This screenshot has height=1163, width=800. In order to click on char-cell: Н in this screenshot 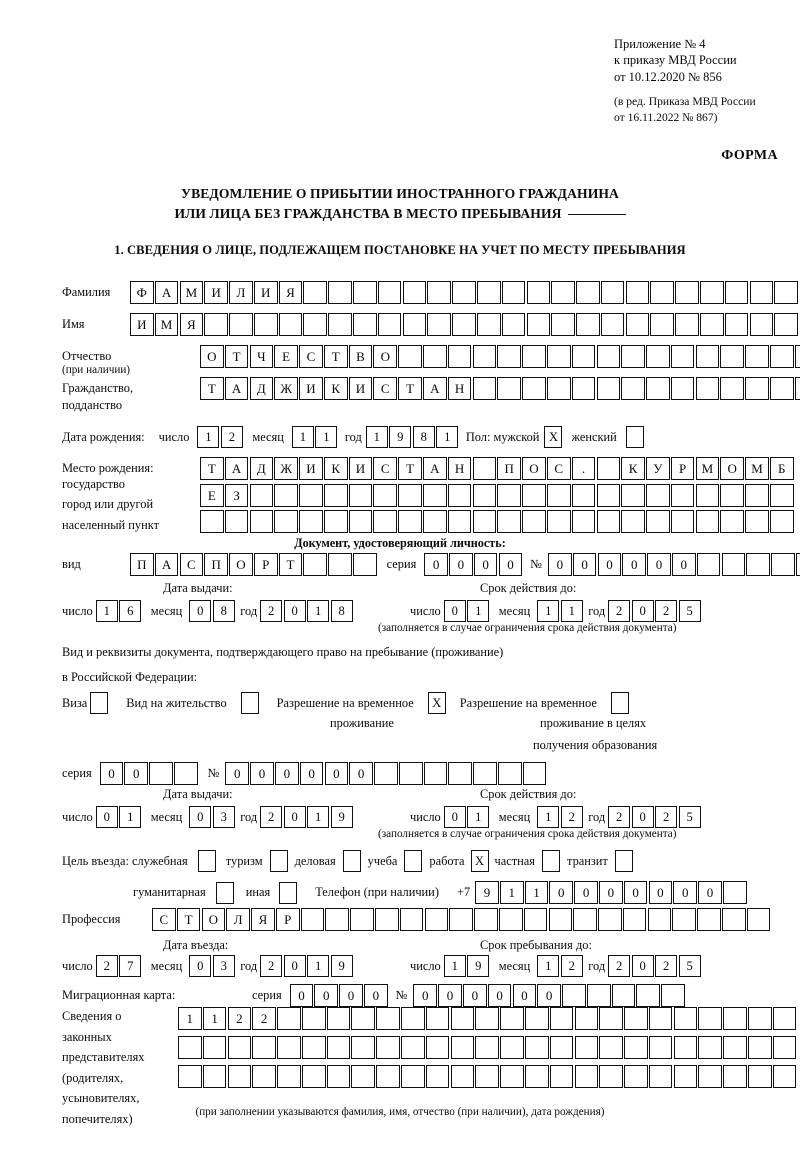, I will do `click(459, 468)`.